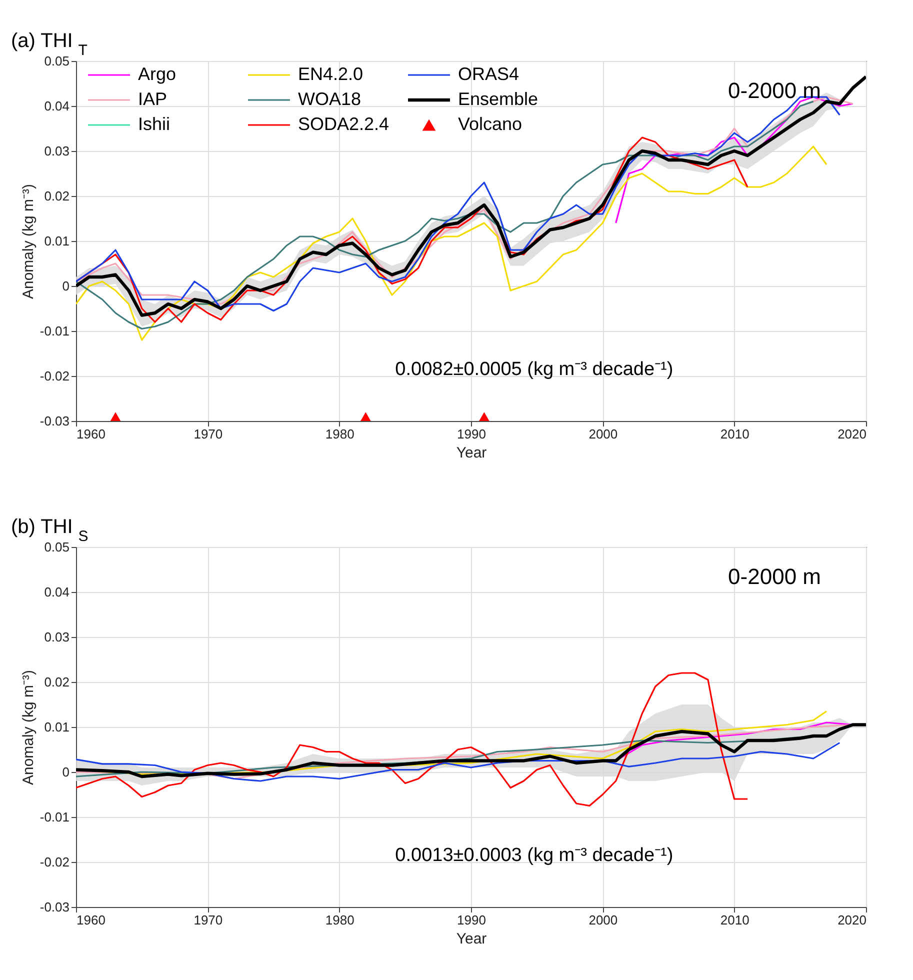  I want to click on legend-label: Ishii, so click(154, 124).